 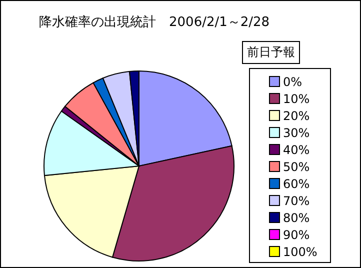 I want to click on legend-label: 0%, so click(x=292, y=81).